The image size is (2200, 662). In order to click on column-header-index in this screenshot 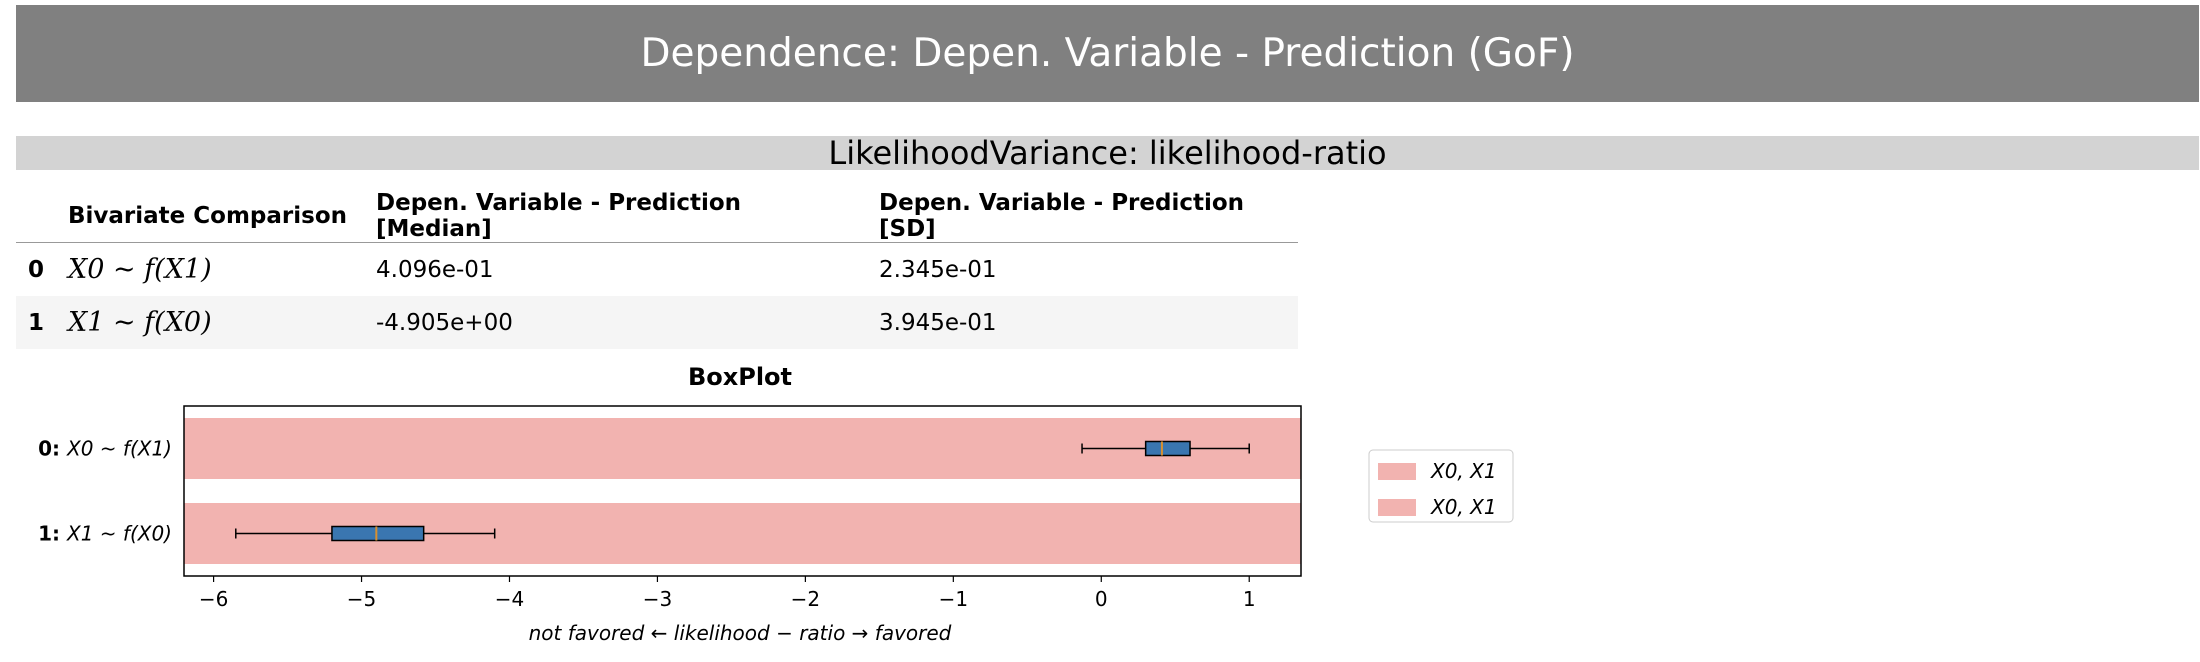, I will do `click(42, 216)`.